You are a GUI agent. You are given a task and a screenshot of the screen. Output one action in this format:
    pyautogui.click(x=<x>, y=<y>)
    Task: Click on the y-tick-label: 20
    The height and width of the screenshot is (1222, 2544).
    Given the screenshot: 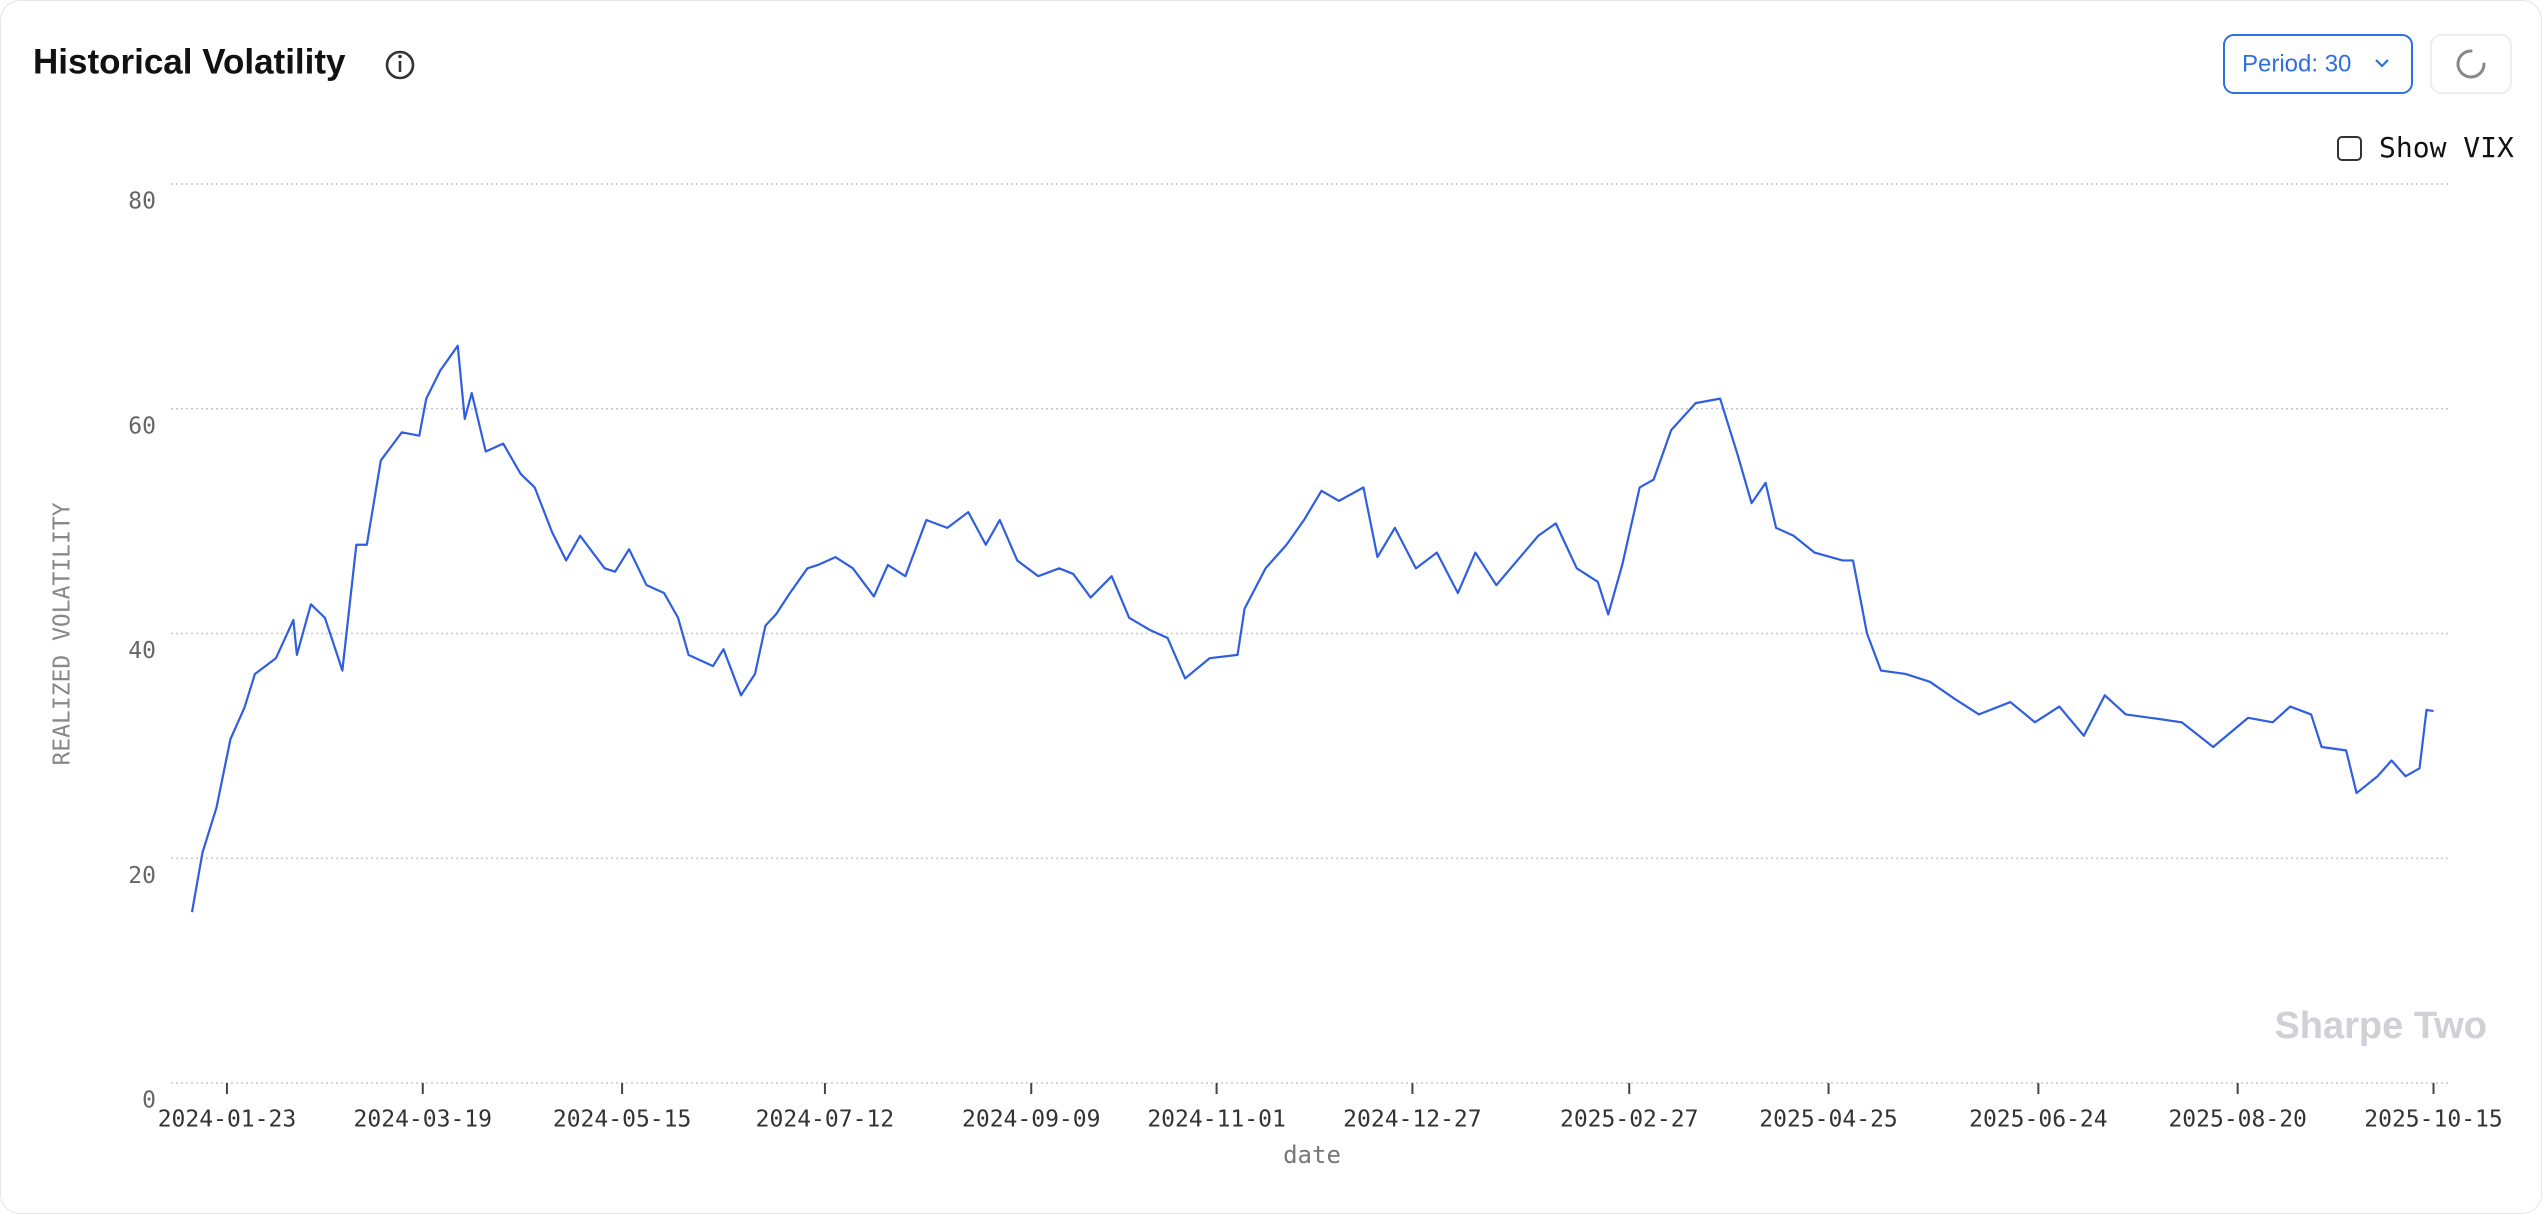 What is the action you would take?
    pyautogui.click(x=142, y=876)
    